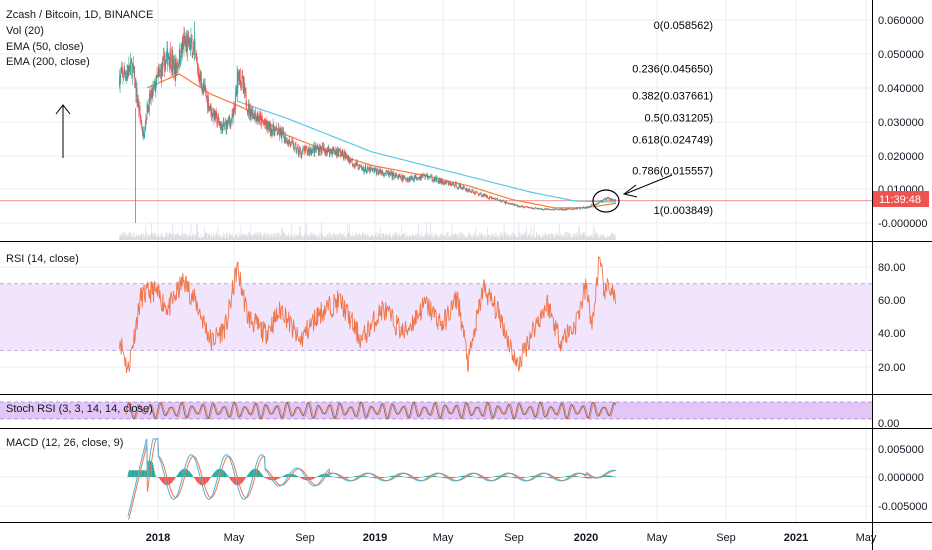  What do you see at coordinates (888, 424) in the screenshot?
I see `stoch-axis: 0.00` at bounding box center [888, 424].